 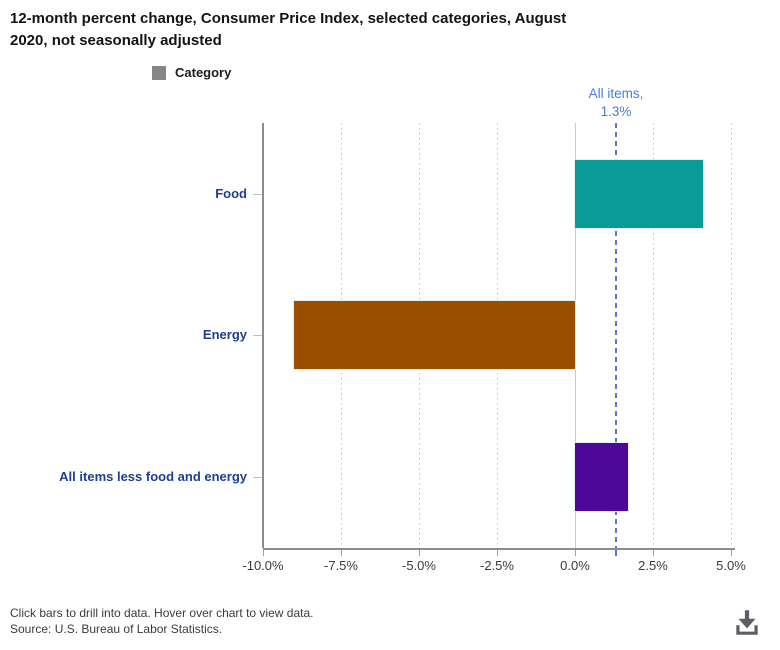 What do you see at coordinates (653, 565) in the screenshot?
I see `x-tick-label: 2.5%` at bounding box center [653, 565].